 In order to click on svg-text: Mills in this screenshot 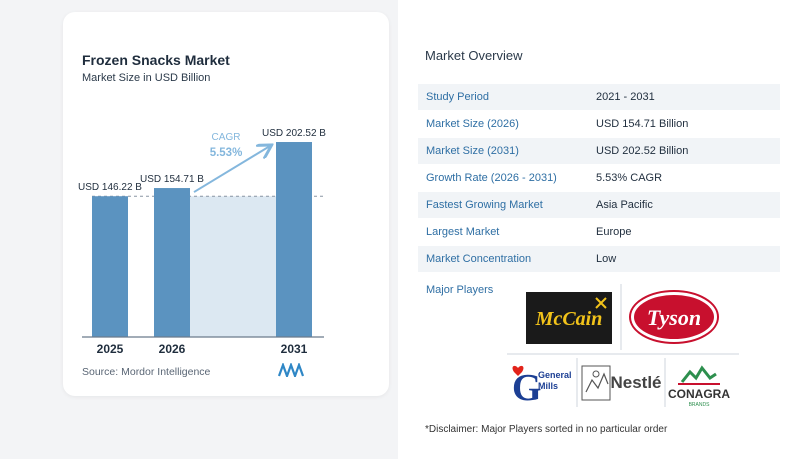, I will do `click(548, 386)`.